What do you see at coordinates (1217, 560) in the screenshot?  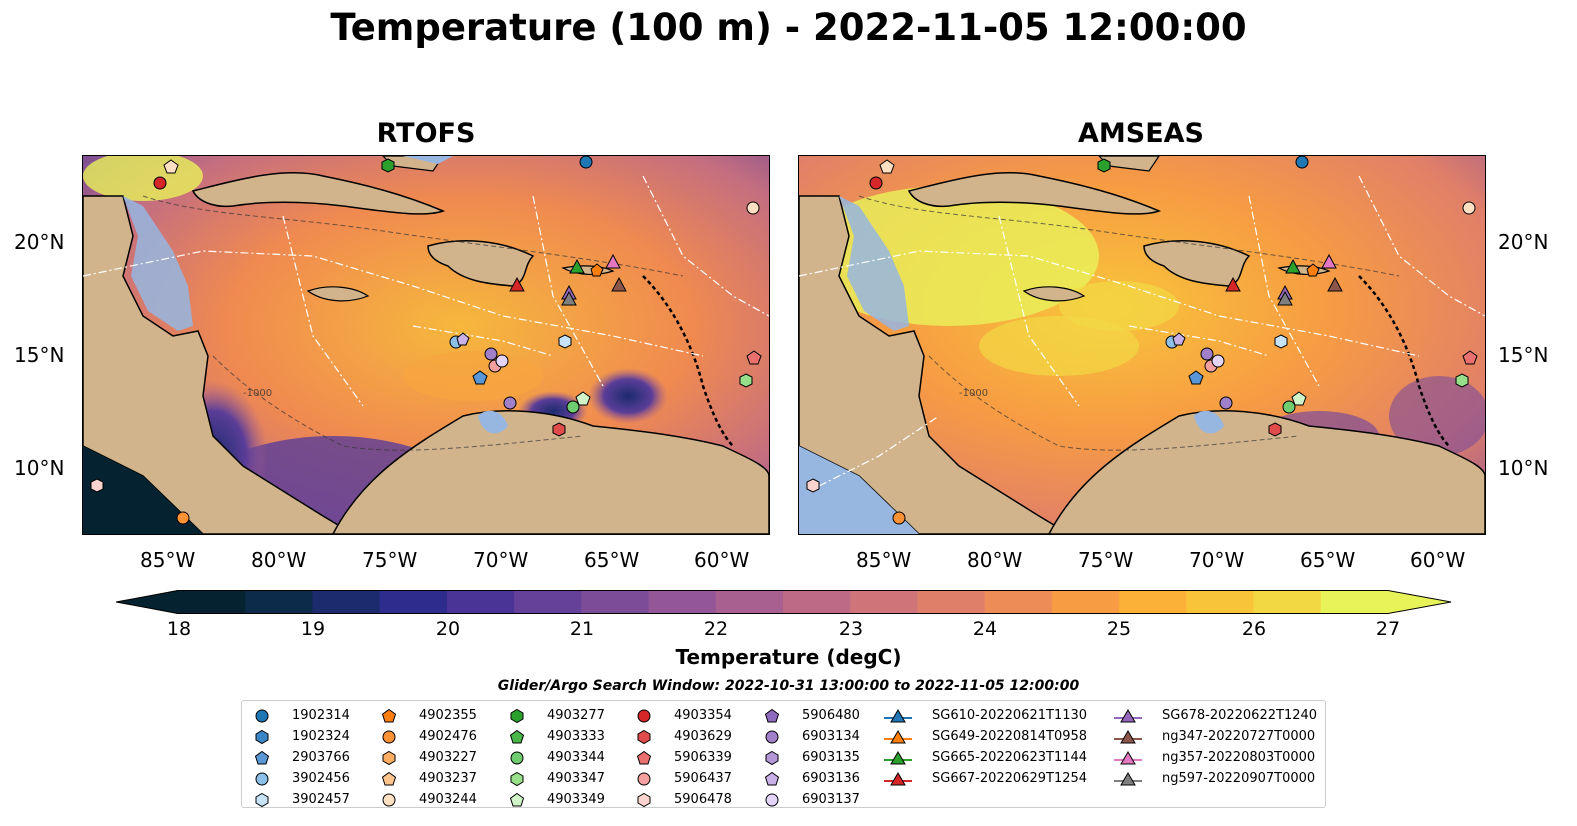 I see `lon-label-70w-right: 70°W` at bounding box center [1217, 560].